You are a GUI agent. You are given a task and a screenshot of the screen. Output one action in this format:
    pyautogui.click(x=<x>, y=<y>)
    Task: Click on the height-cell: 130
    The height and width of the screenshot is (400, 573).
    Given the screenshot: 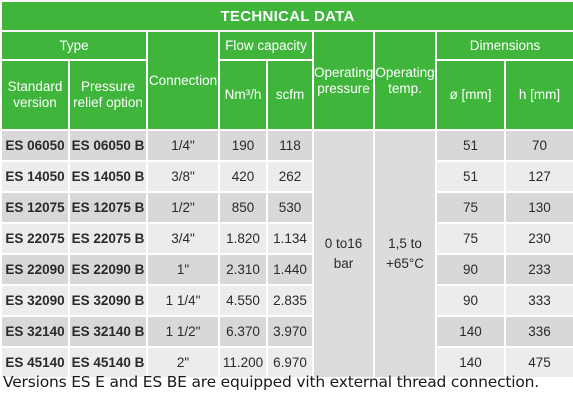 What is the action you would take?
    pyautogui.click(x=538, y=207)
    